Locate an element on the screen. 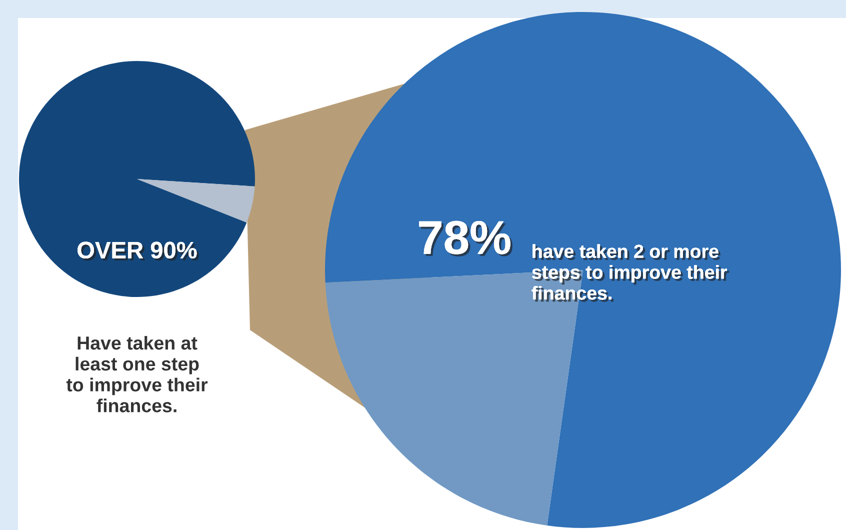  text: Have taken at least one step to improve their finances. is located at coordinates (137, 374).